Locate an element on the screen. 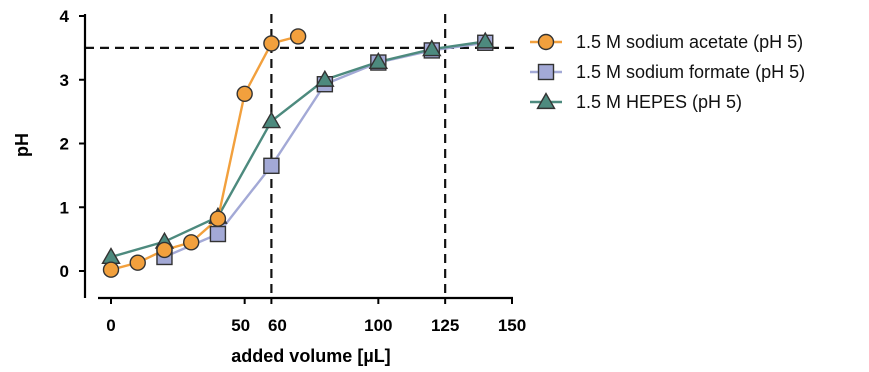 This screenshot has height=372, width=869. y-tick-label: 1 is located at coordinates (64, 207).